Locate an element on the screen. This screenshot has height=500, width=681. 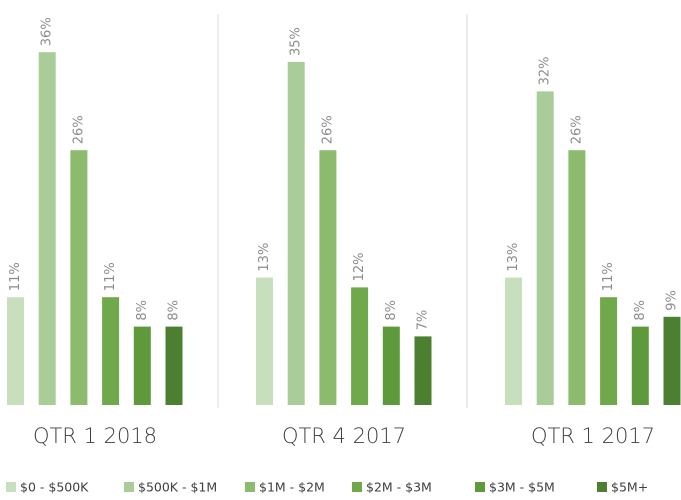
data-label: 7% is located at coordinates (423, 320).